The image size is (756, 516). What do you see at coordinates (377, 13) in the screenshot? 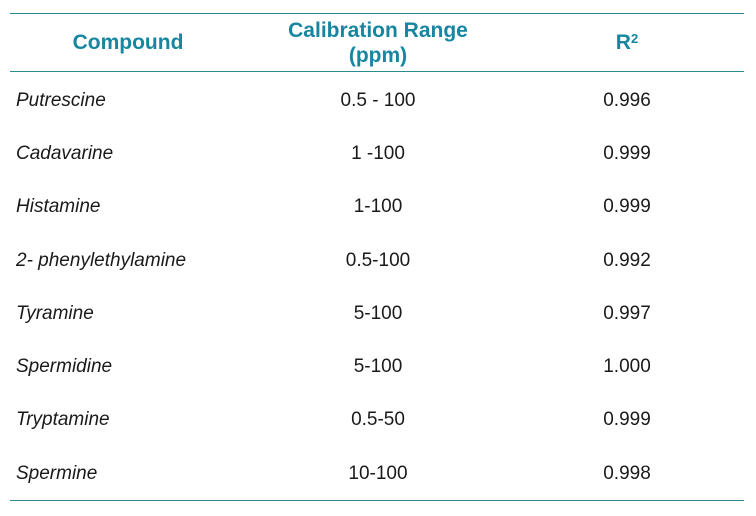
I see `table-top-rule` at bounding box center [377, 13].